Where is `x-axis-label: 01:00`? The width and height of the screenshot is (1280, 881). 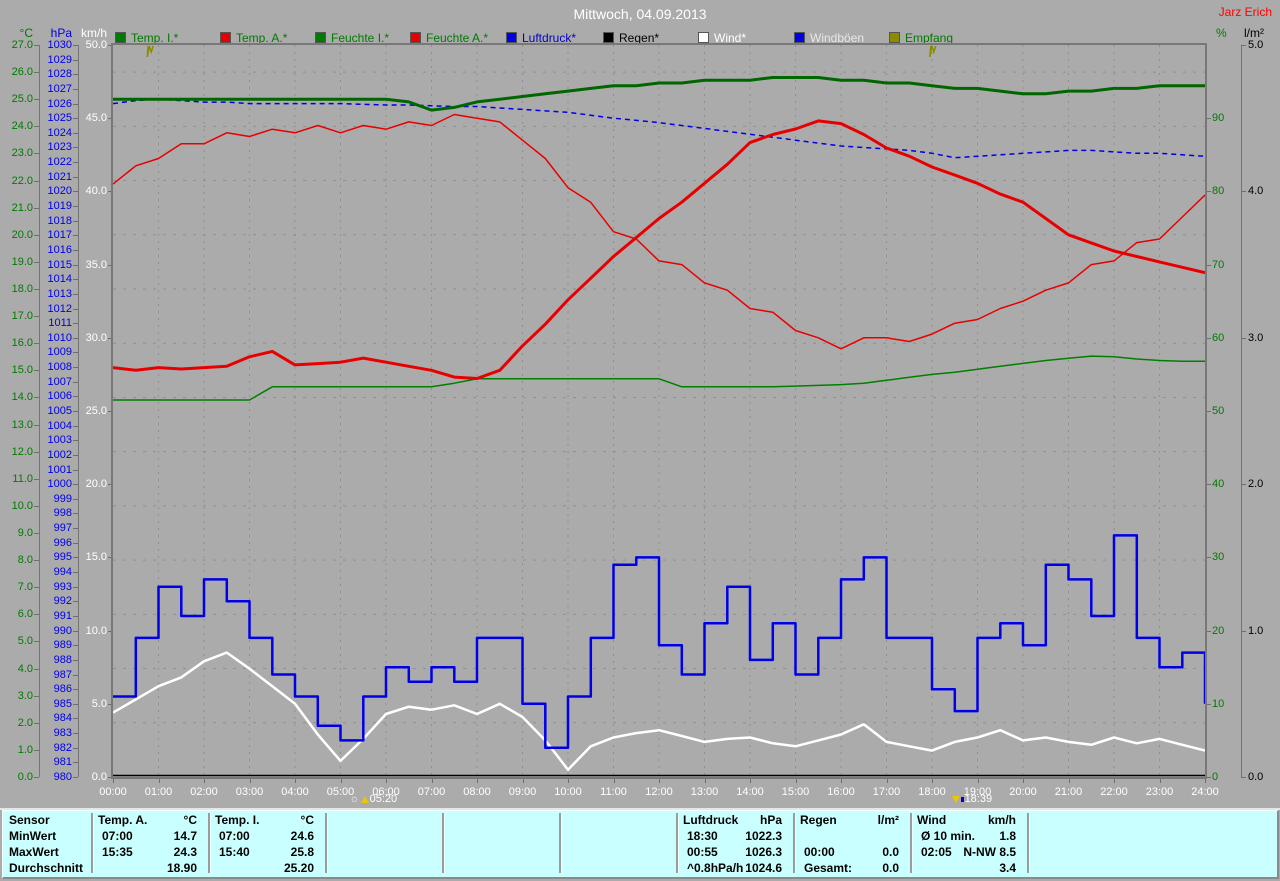
x-axis-label: 01:00 is located at coordinates (158, 792).